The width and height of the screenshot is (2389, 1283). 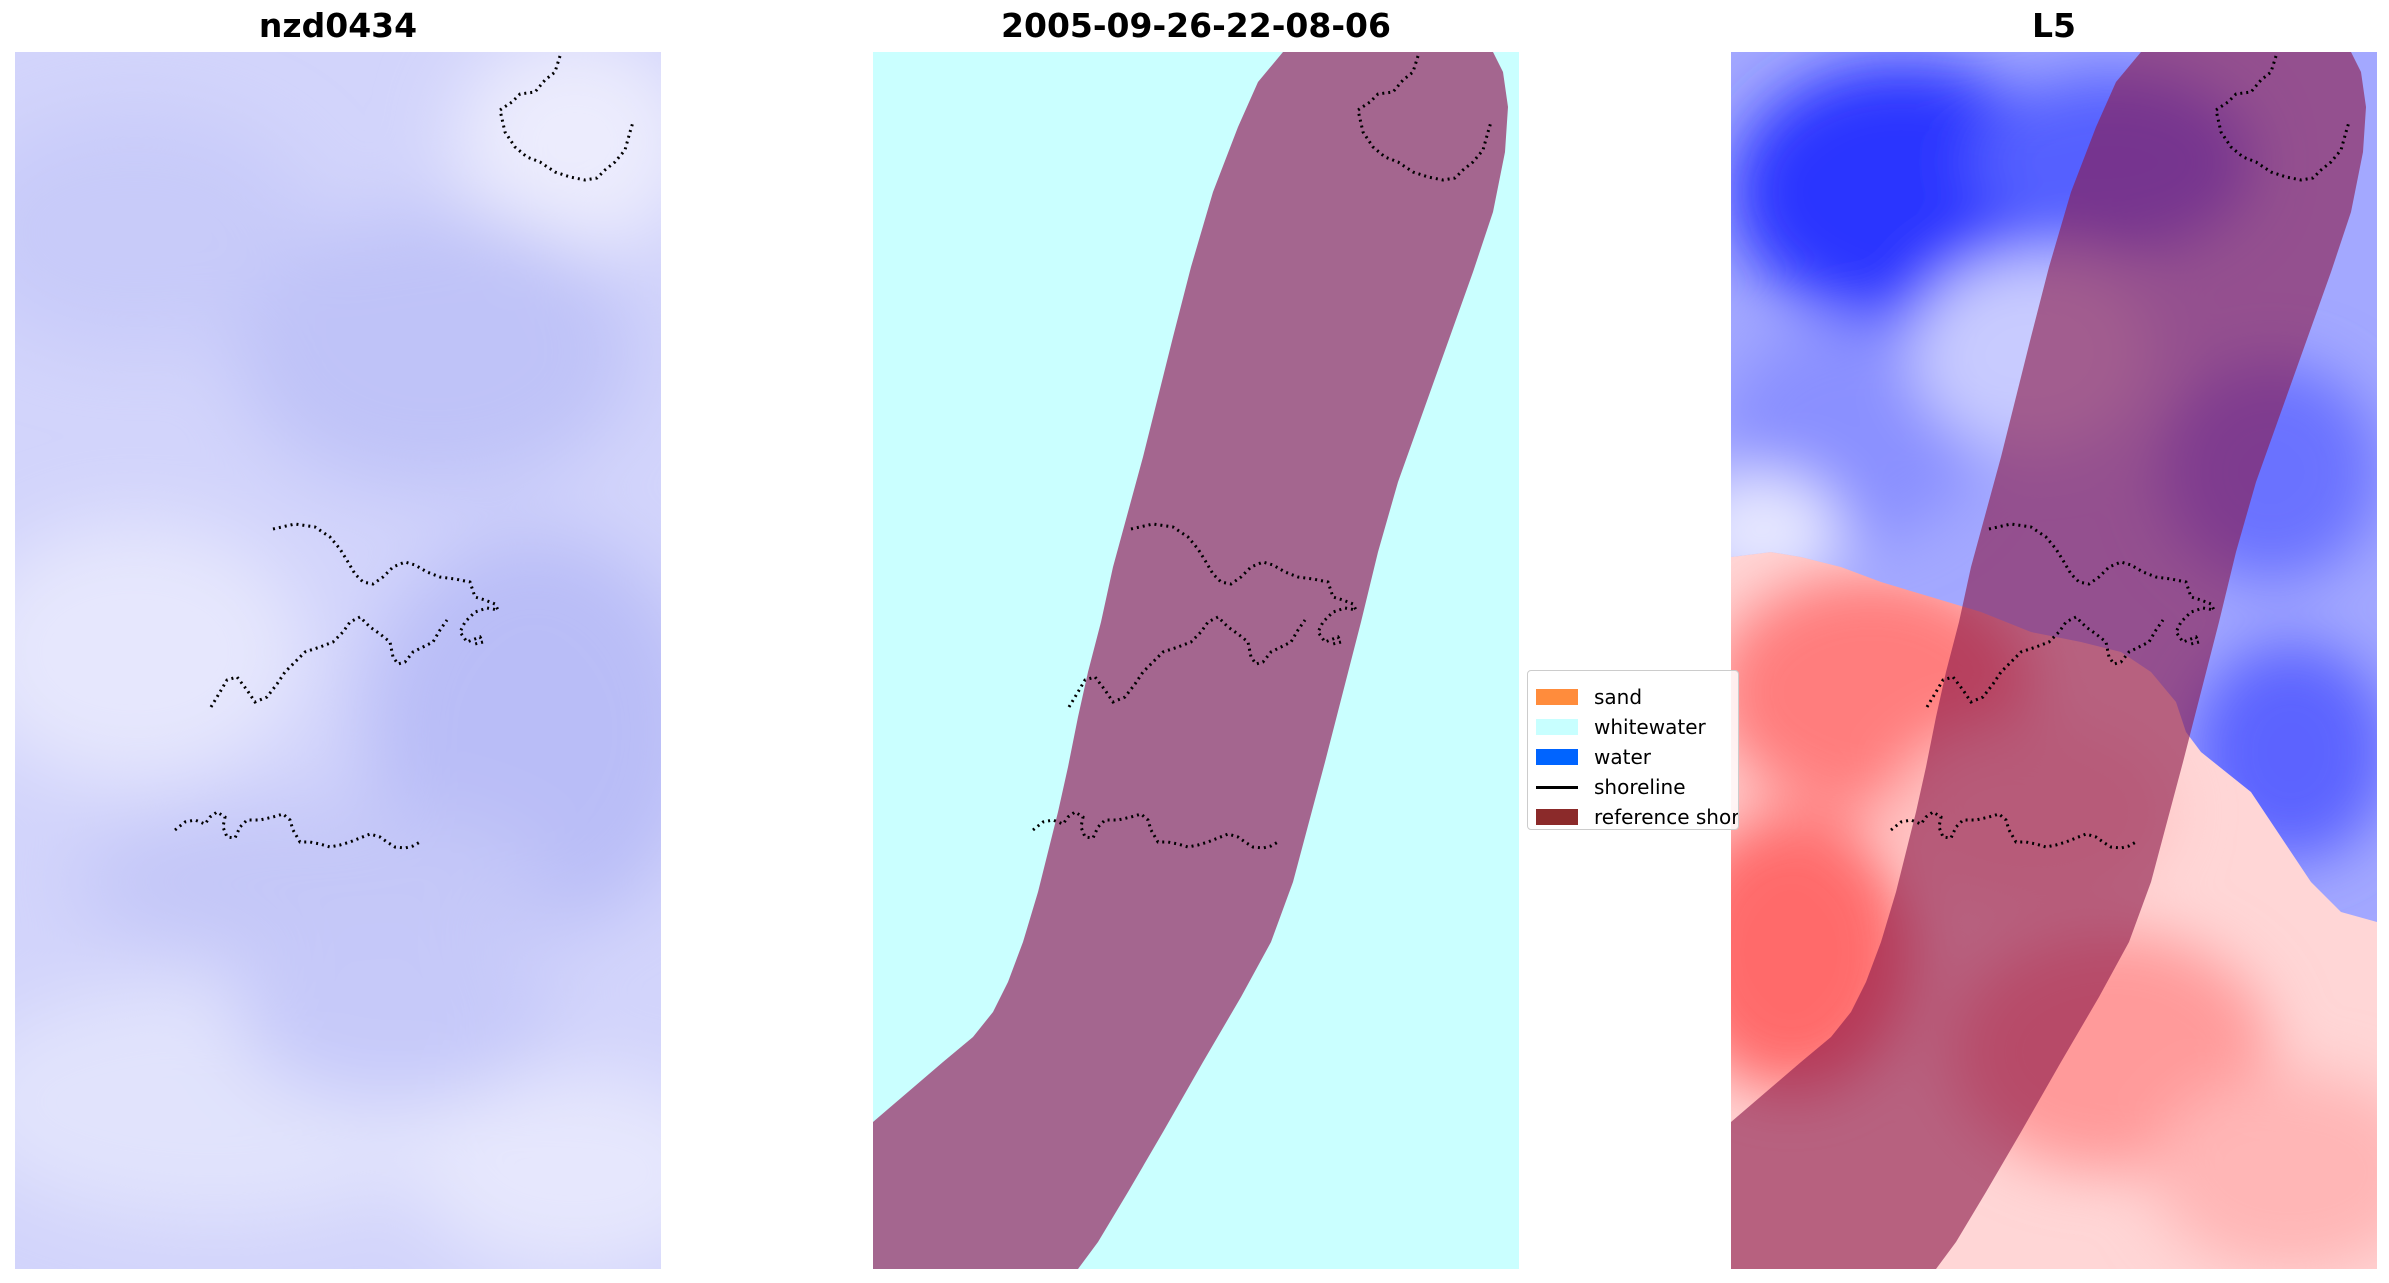 I want to click on legend-label-sand: sand, so click(x=1618, y=697).